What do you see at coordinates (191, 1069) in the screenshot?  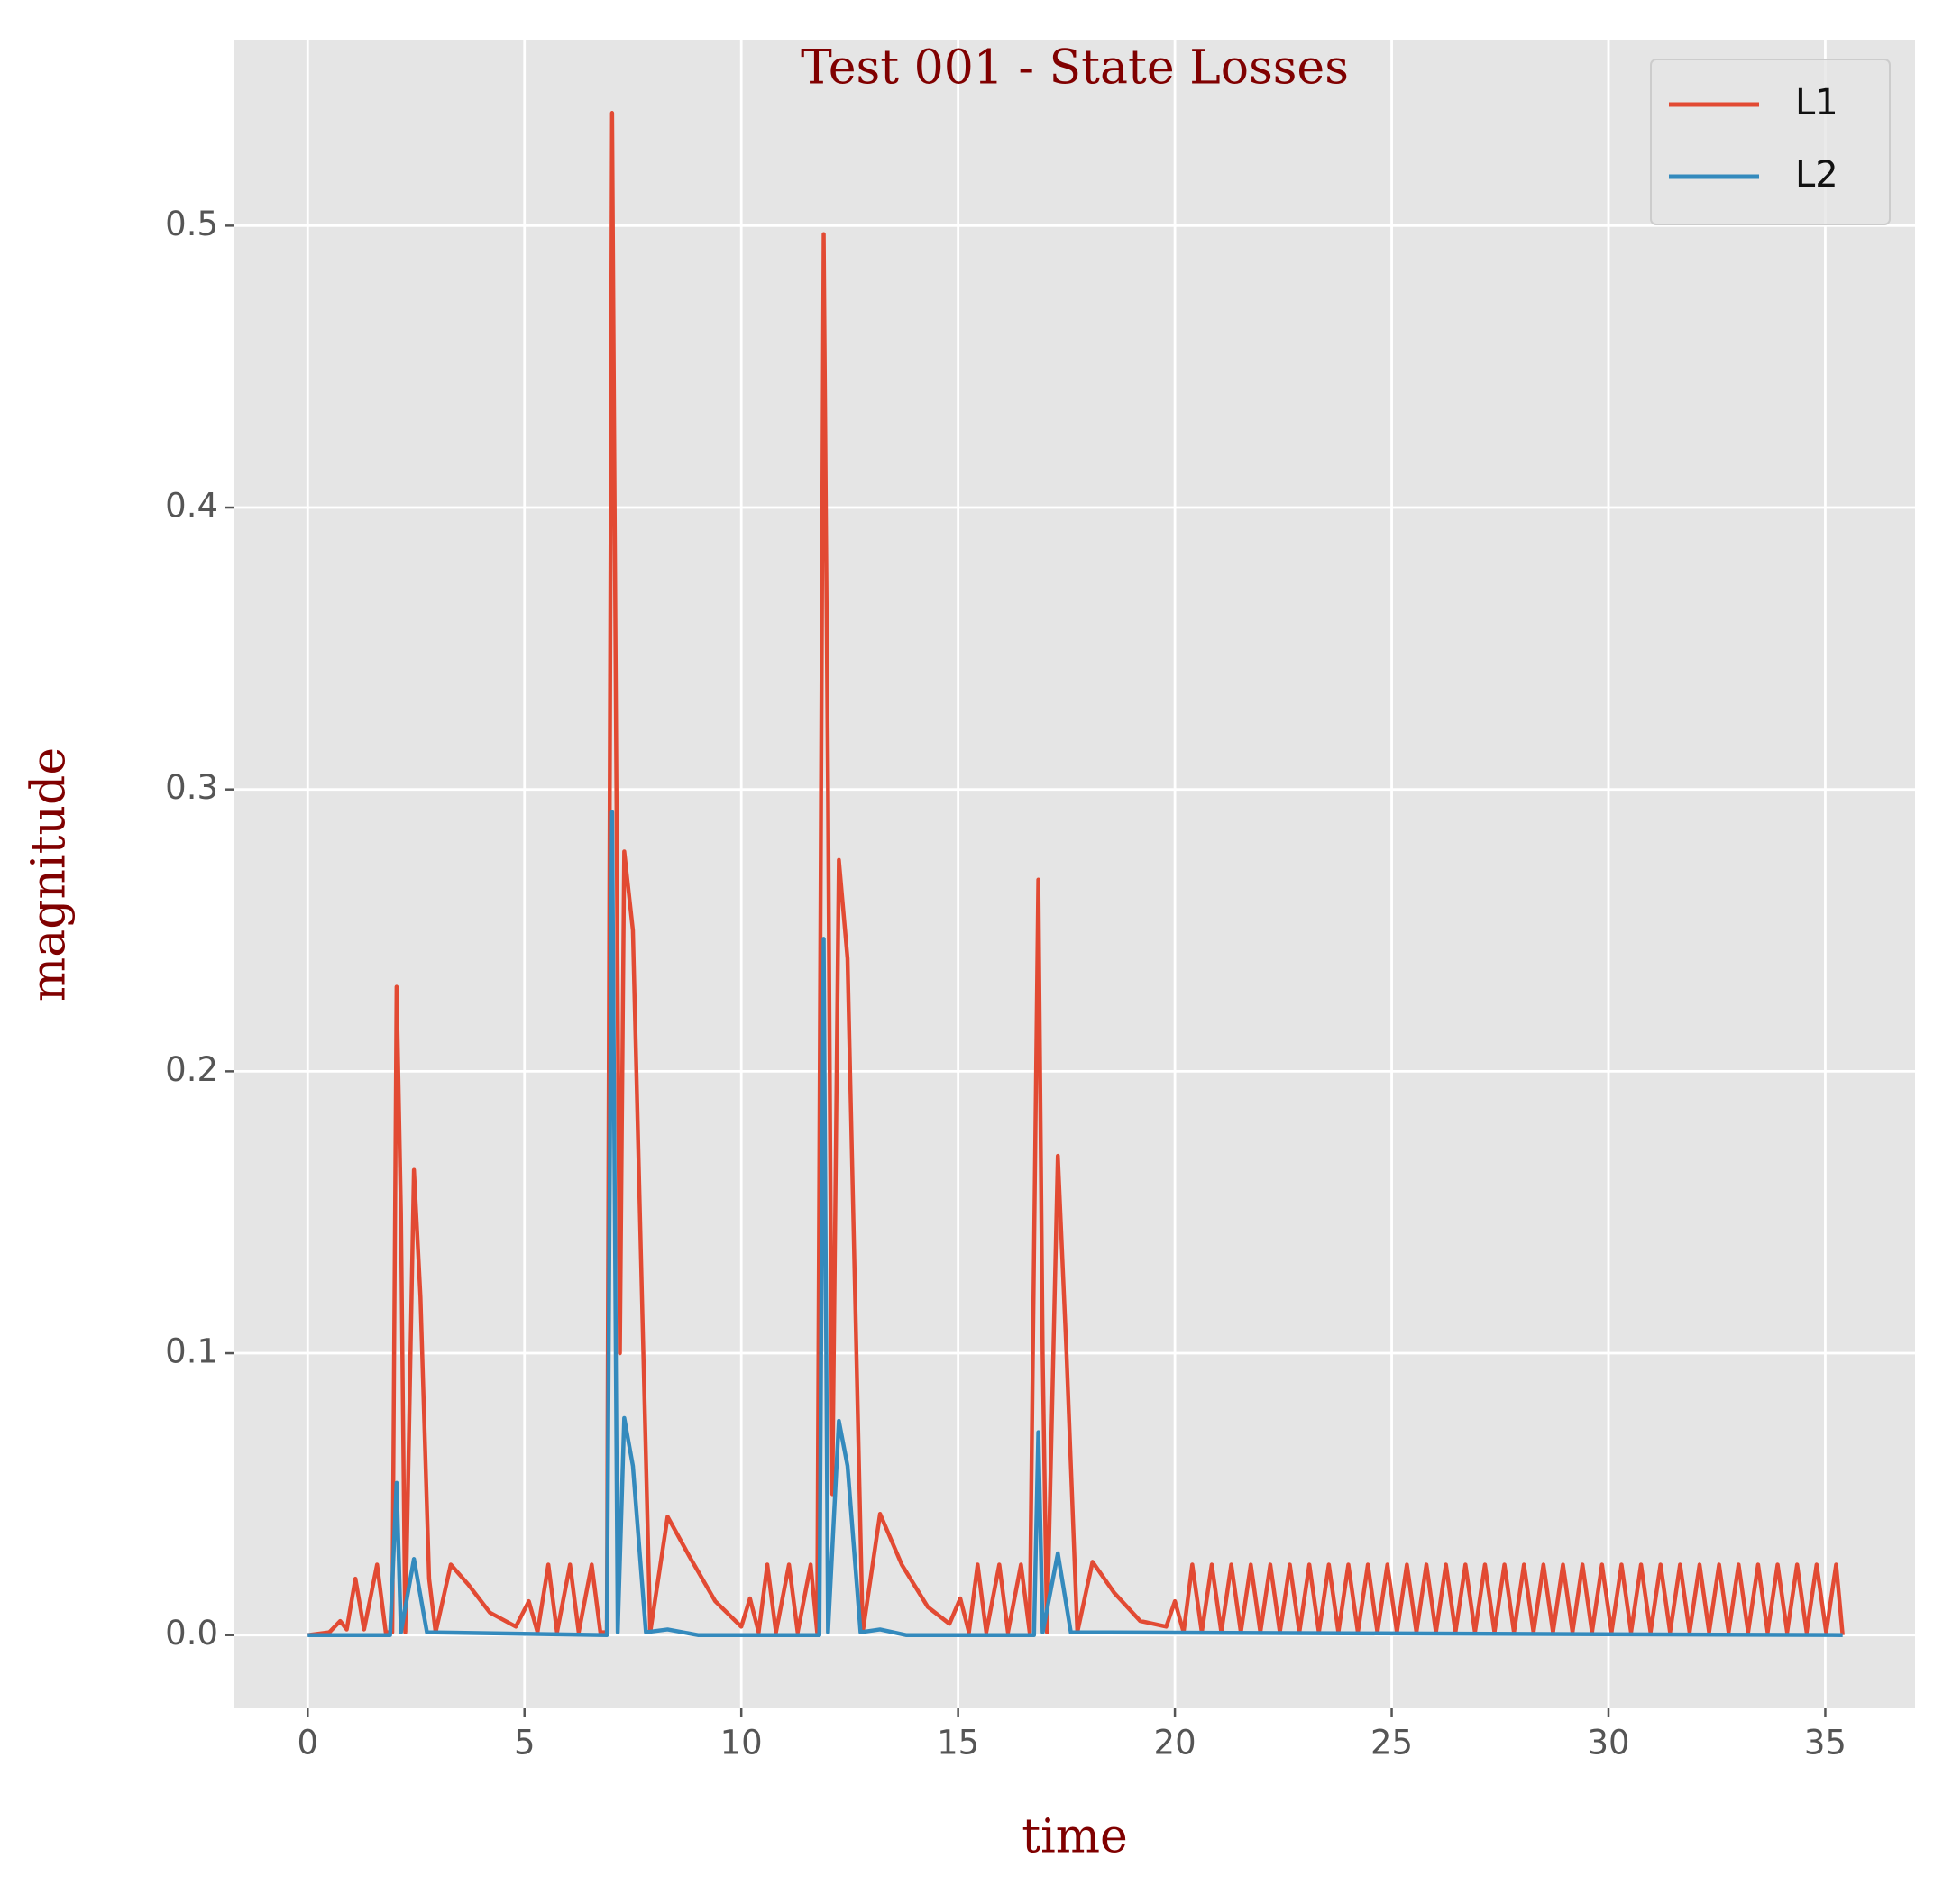 I see `y-tick-label: 0.2` at bounding box center [191, 1069].